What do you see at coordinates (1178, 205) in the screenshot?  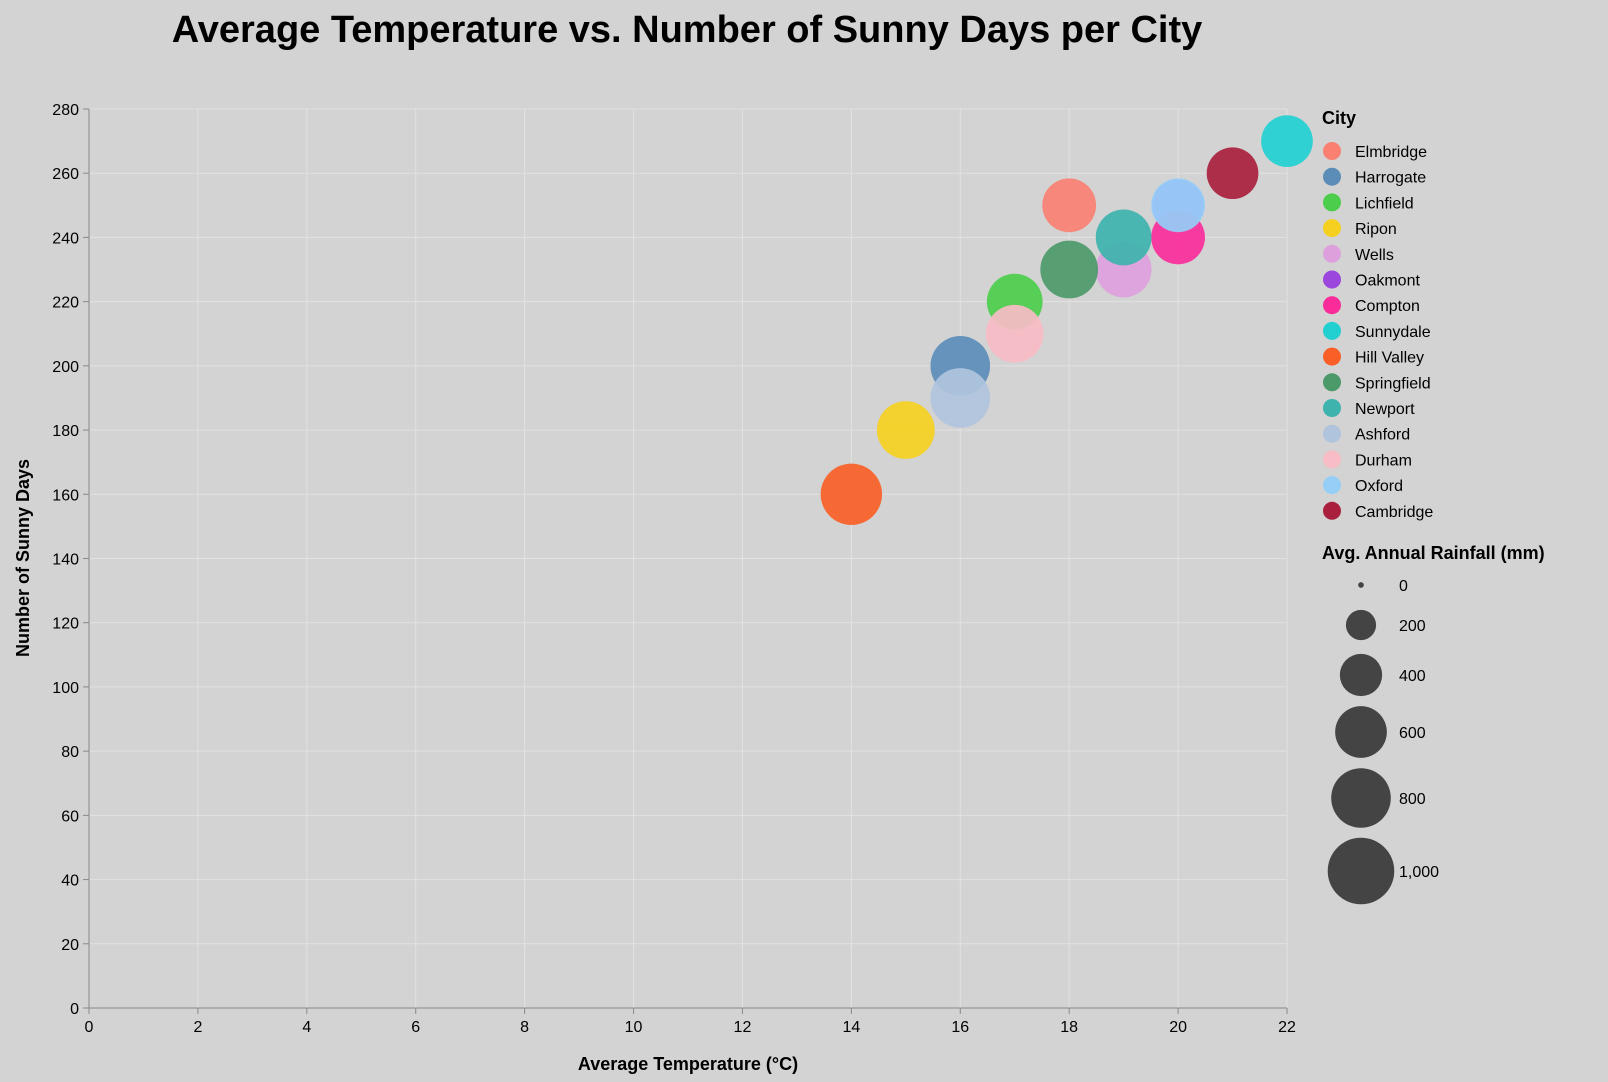 I see `data-point-oxford` at bounding box center [1178, 205].